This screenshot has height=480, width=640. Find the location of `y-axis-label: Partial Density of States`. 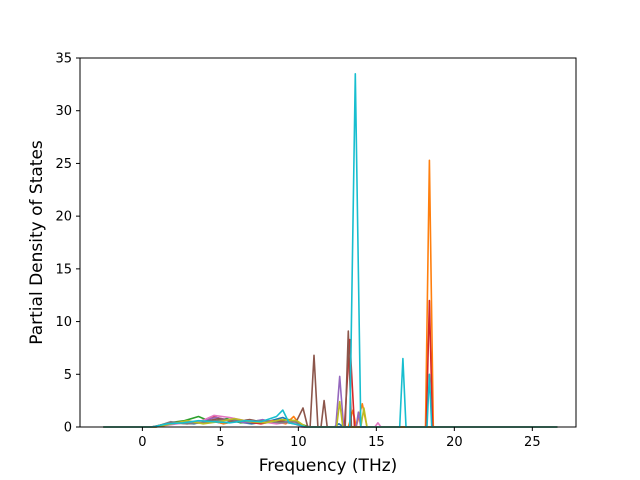

y-axis-label: Partial Density of States is located at coordinates (37, 242).